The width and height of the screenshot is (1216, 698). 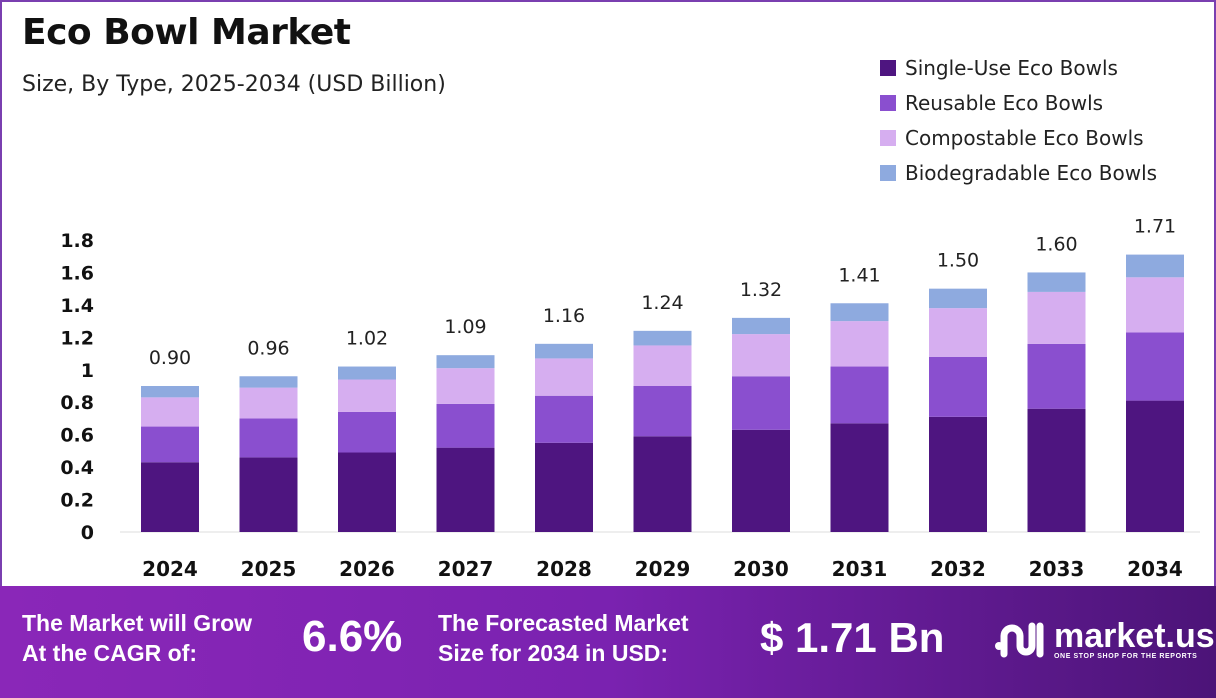 I want to click on logo-tagline: ONE STOP SHOP FOR THE REPORTS, so click(x=1126, y=656).